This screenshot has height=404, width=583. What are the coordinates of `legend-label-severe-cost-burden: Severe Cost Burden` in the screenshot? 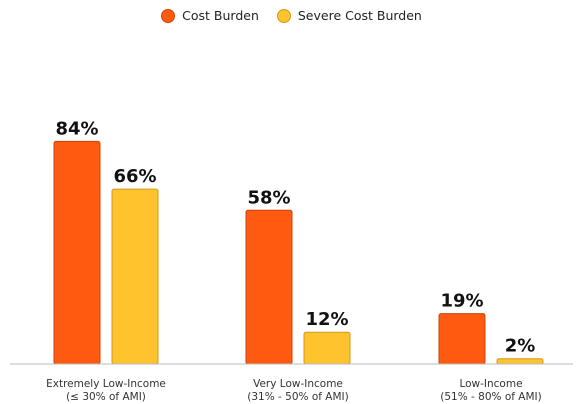 It's located at (359, 15).